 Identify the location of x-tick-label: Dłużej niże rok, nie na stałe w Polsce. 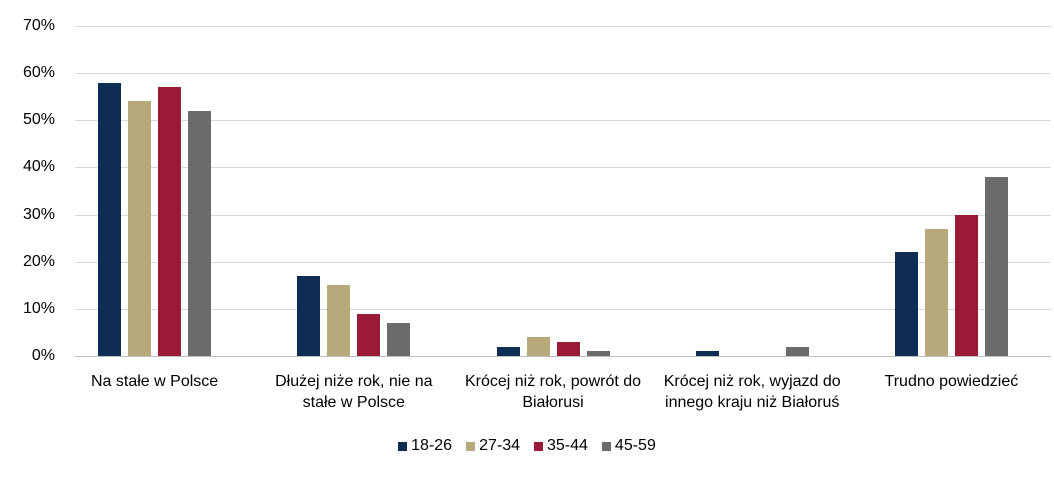
(354, 392).